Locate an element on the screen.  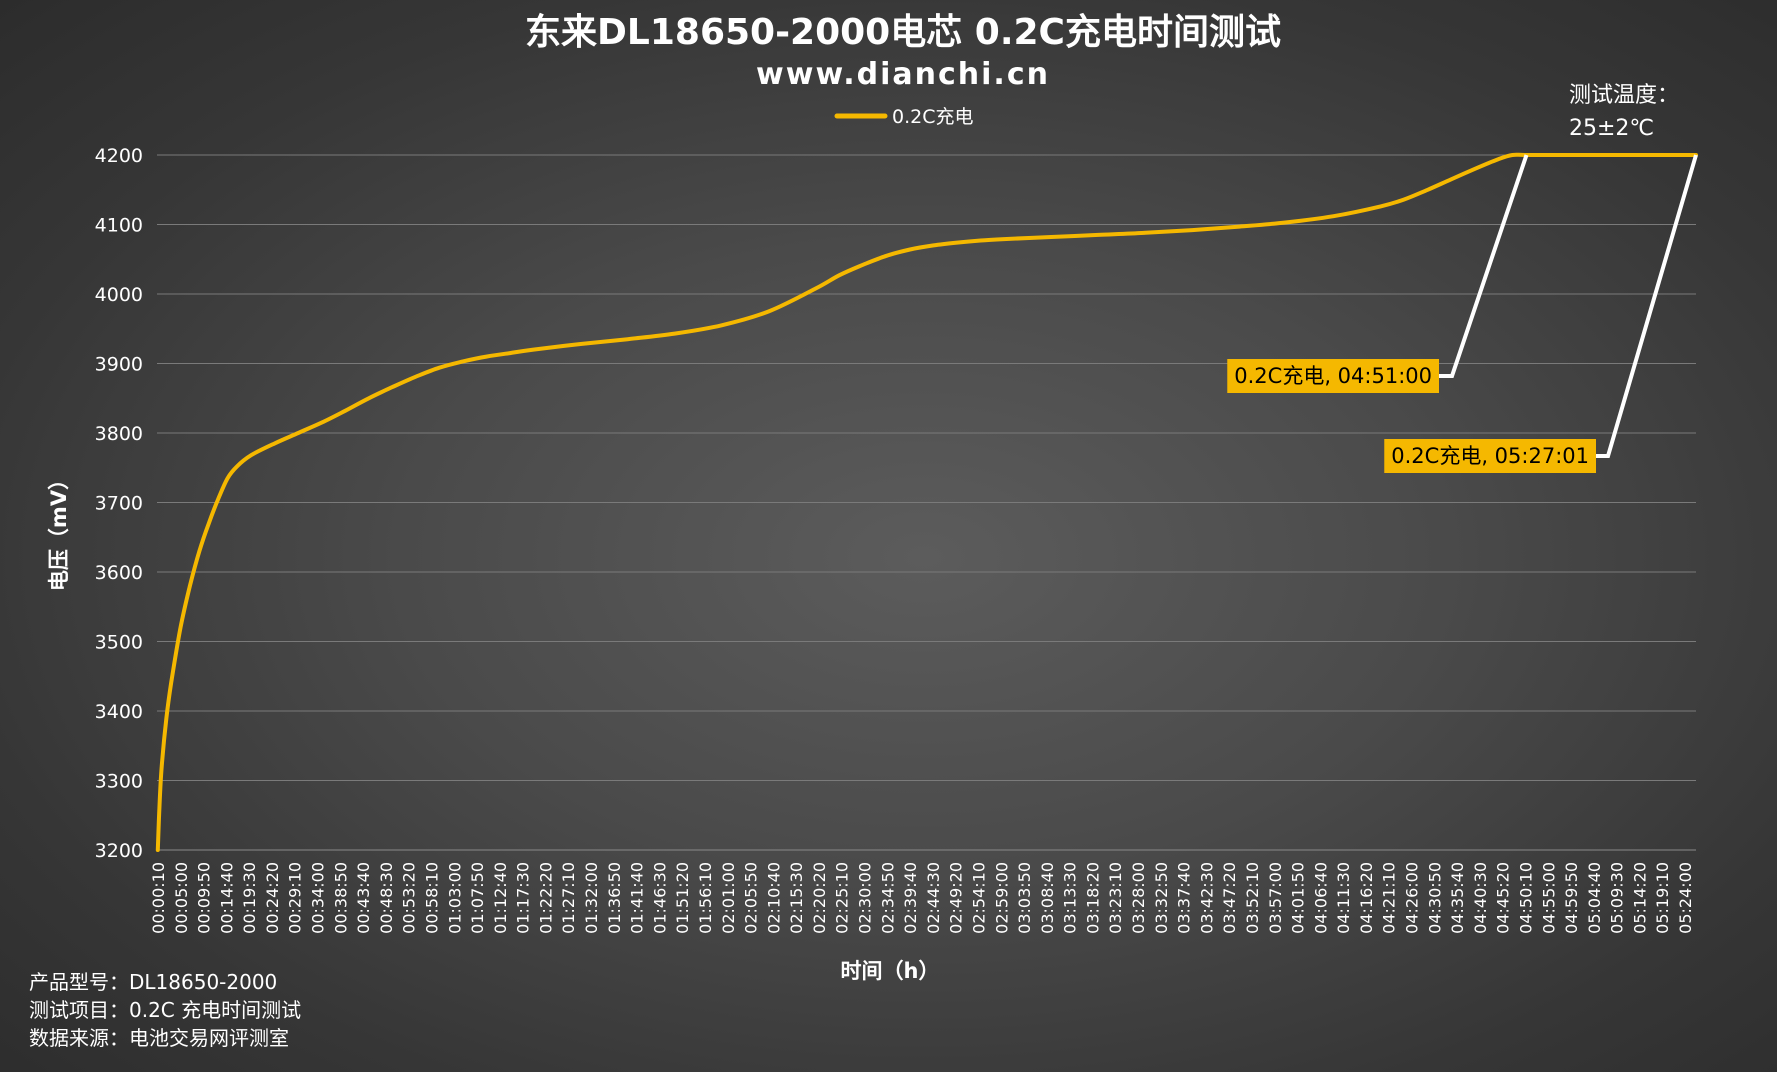
x-tick-label: 00:58:10 is located at coordinates (431, 898).